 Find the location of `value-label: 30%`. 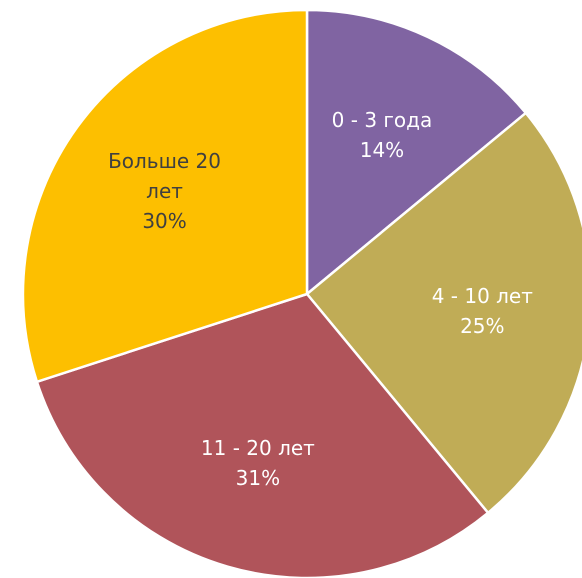

value-label: 30% is located at coordinates (164, 220).